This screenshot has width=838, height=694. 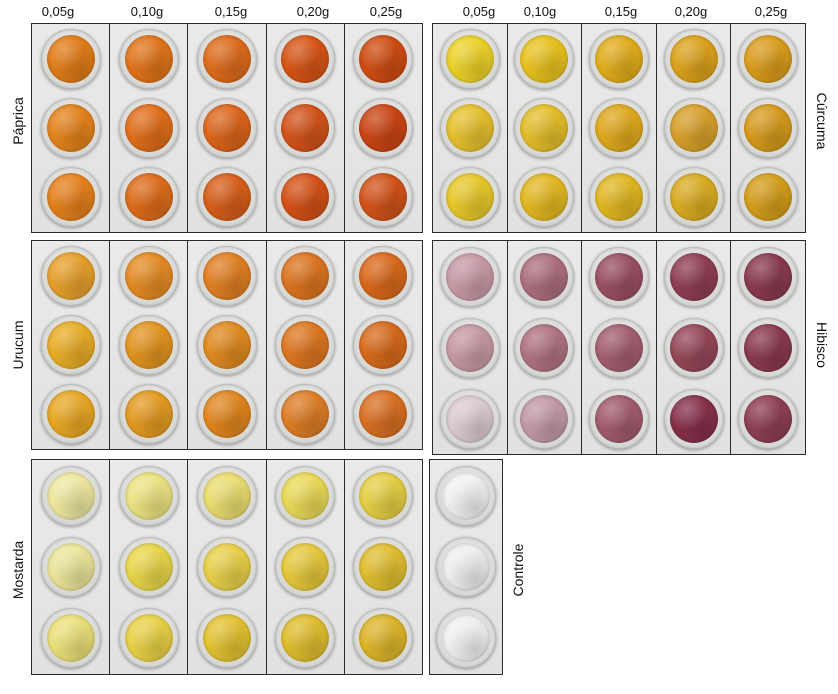 I want to click on panel-controle, so click(x=466, y=567).